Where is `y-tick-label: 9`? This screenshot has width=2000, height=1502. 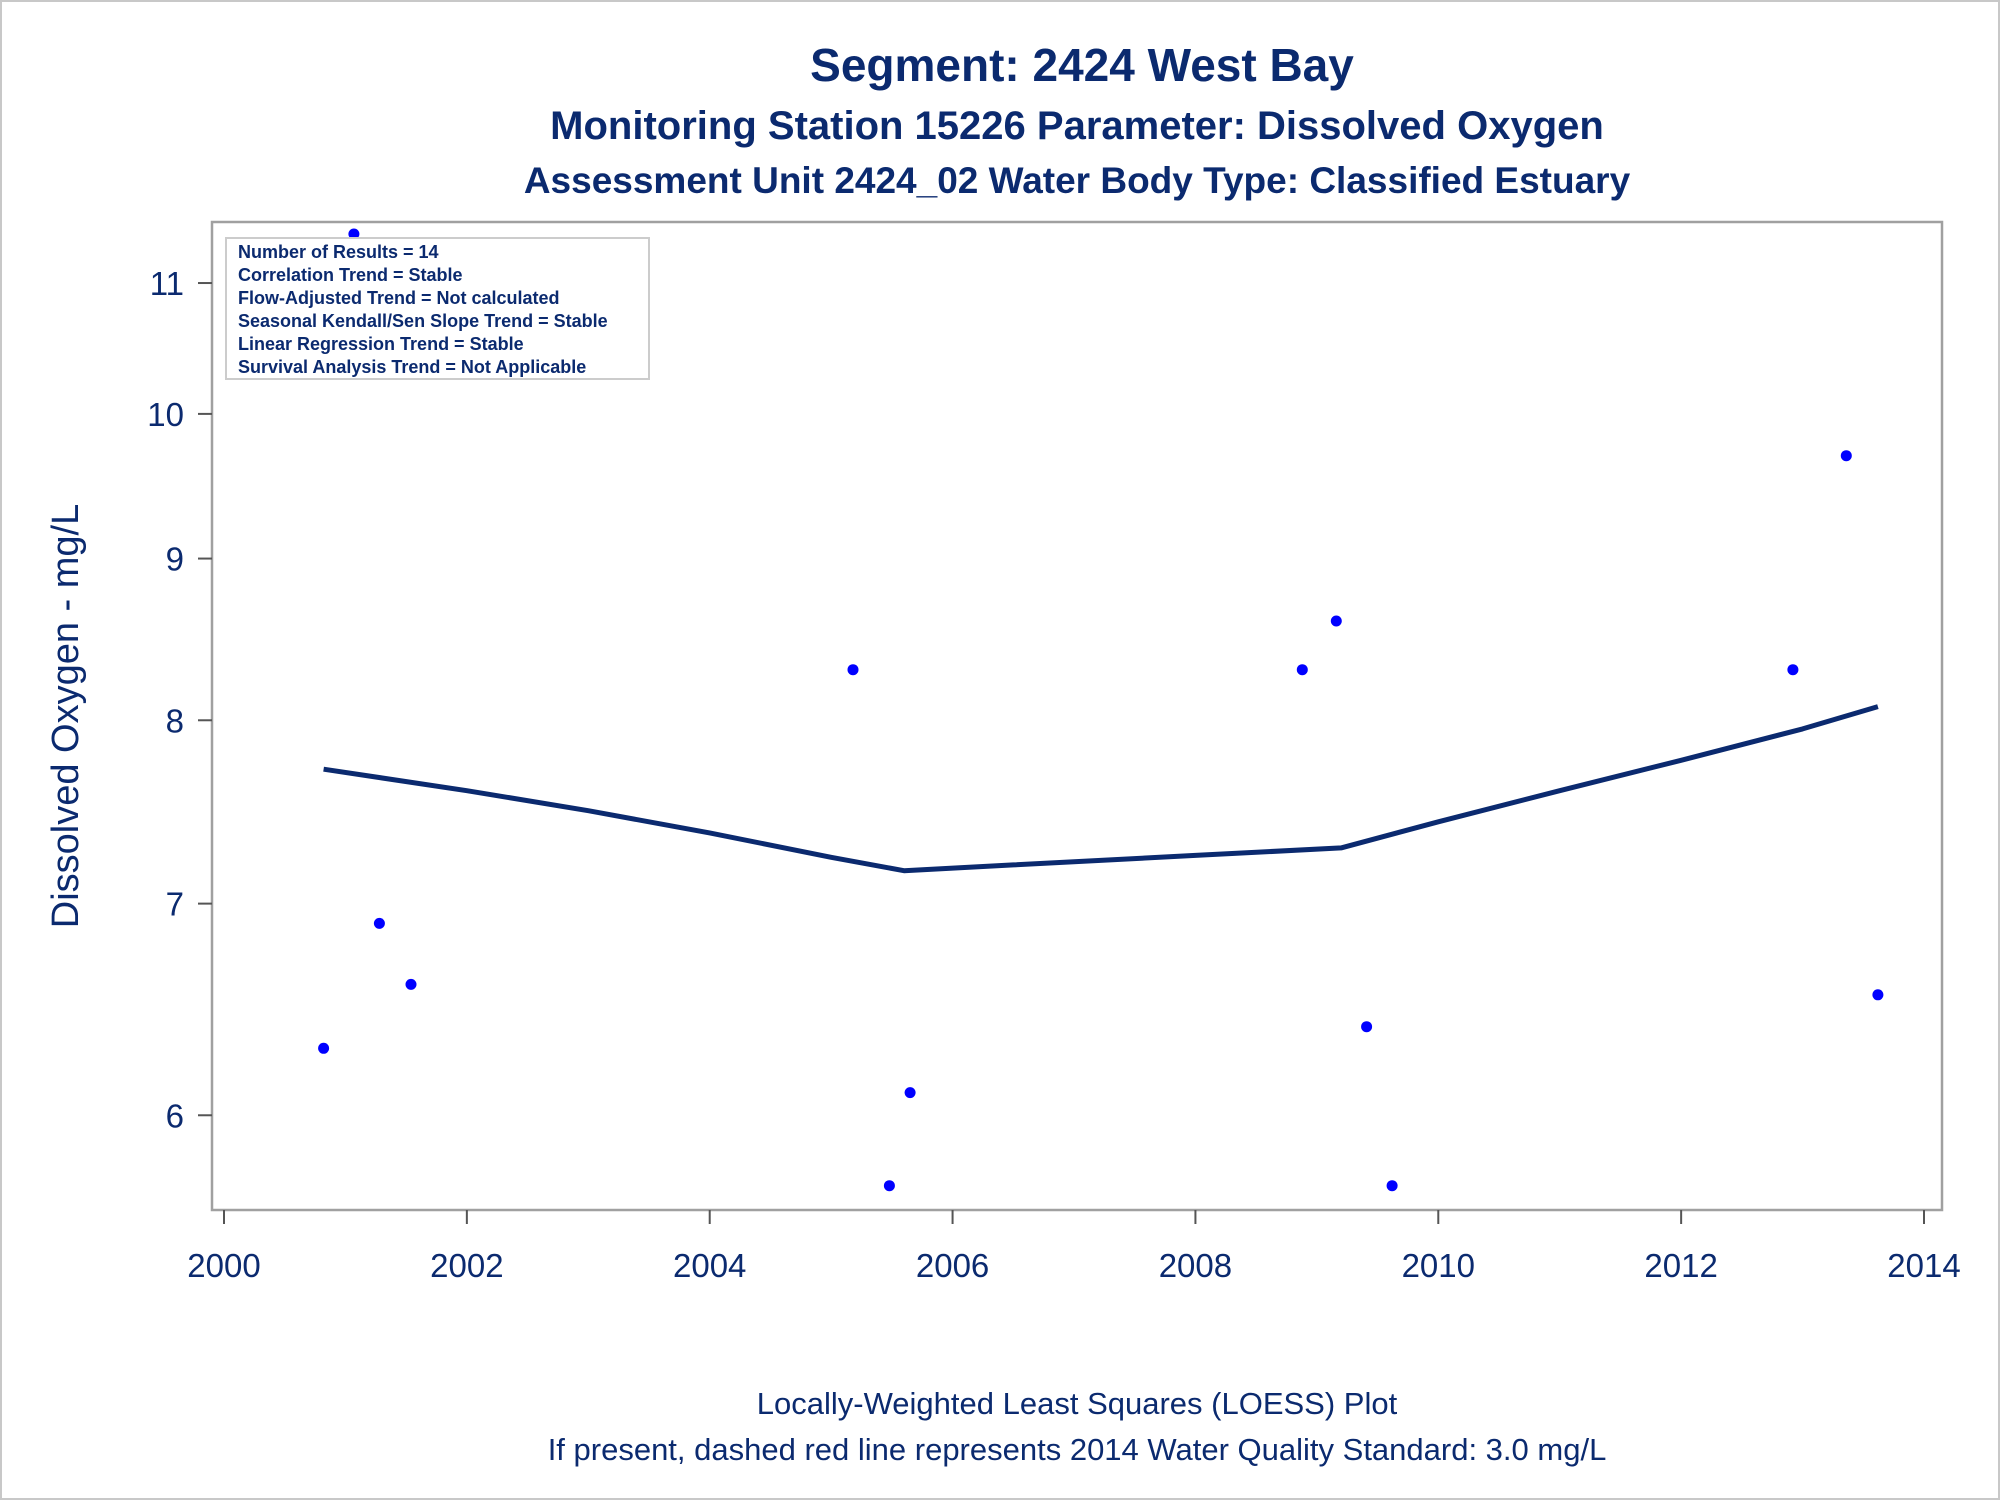 y-tick-label: 9 is located at coordinates (175, 559).